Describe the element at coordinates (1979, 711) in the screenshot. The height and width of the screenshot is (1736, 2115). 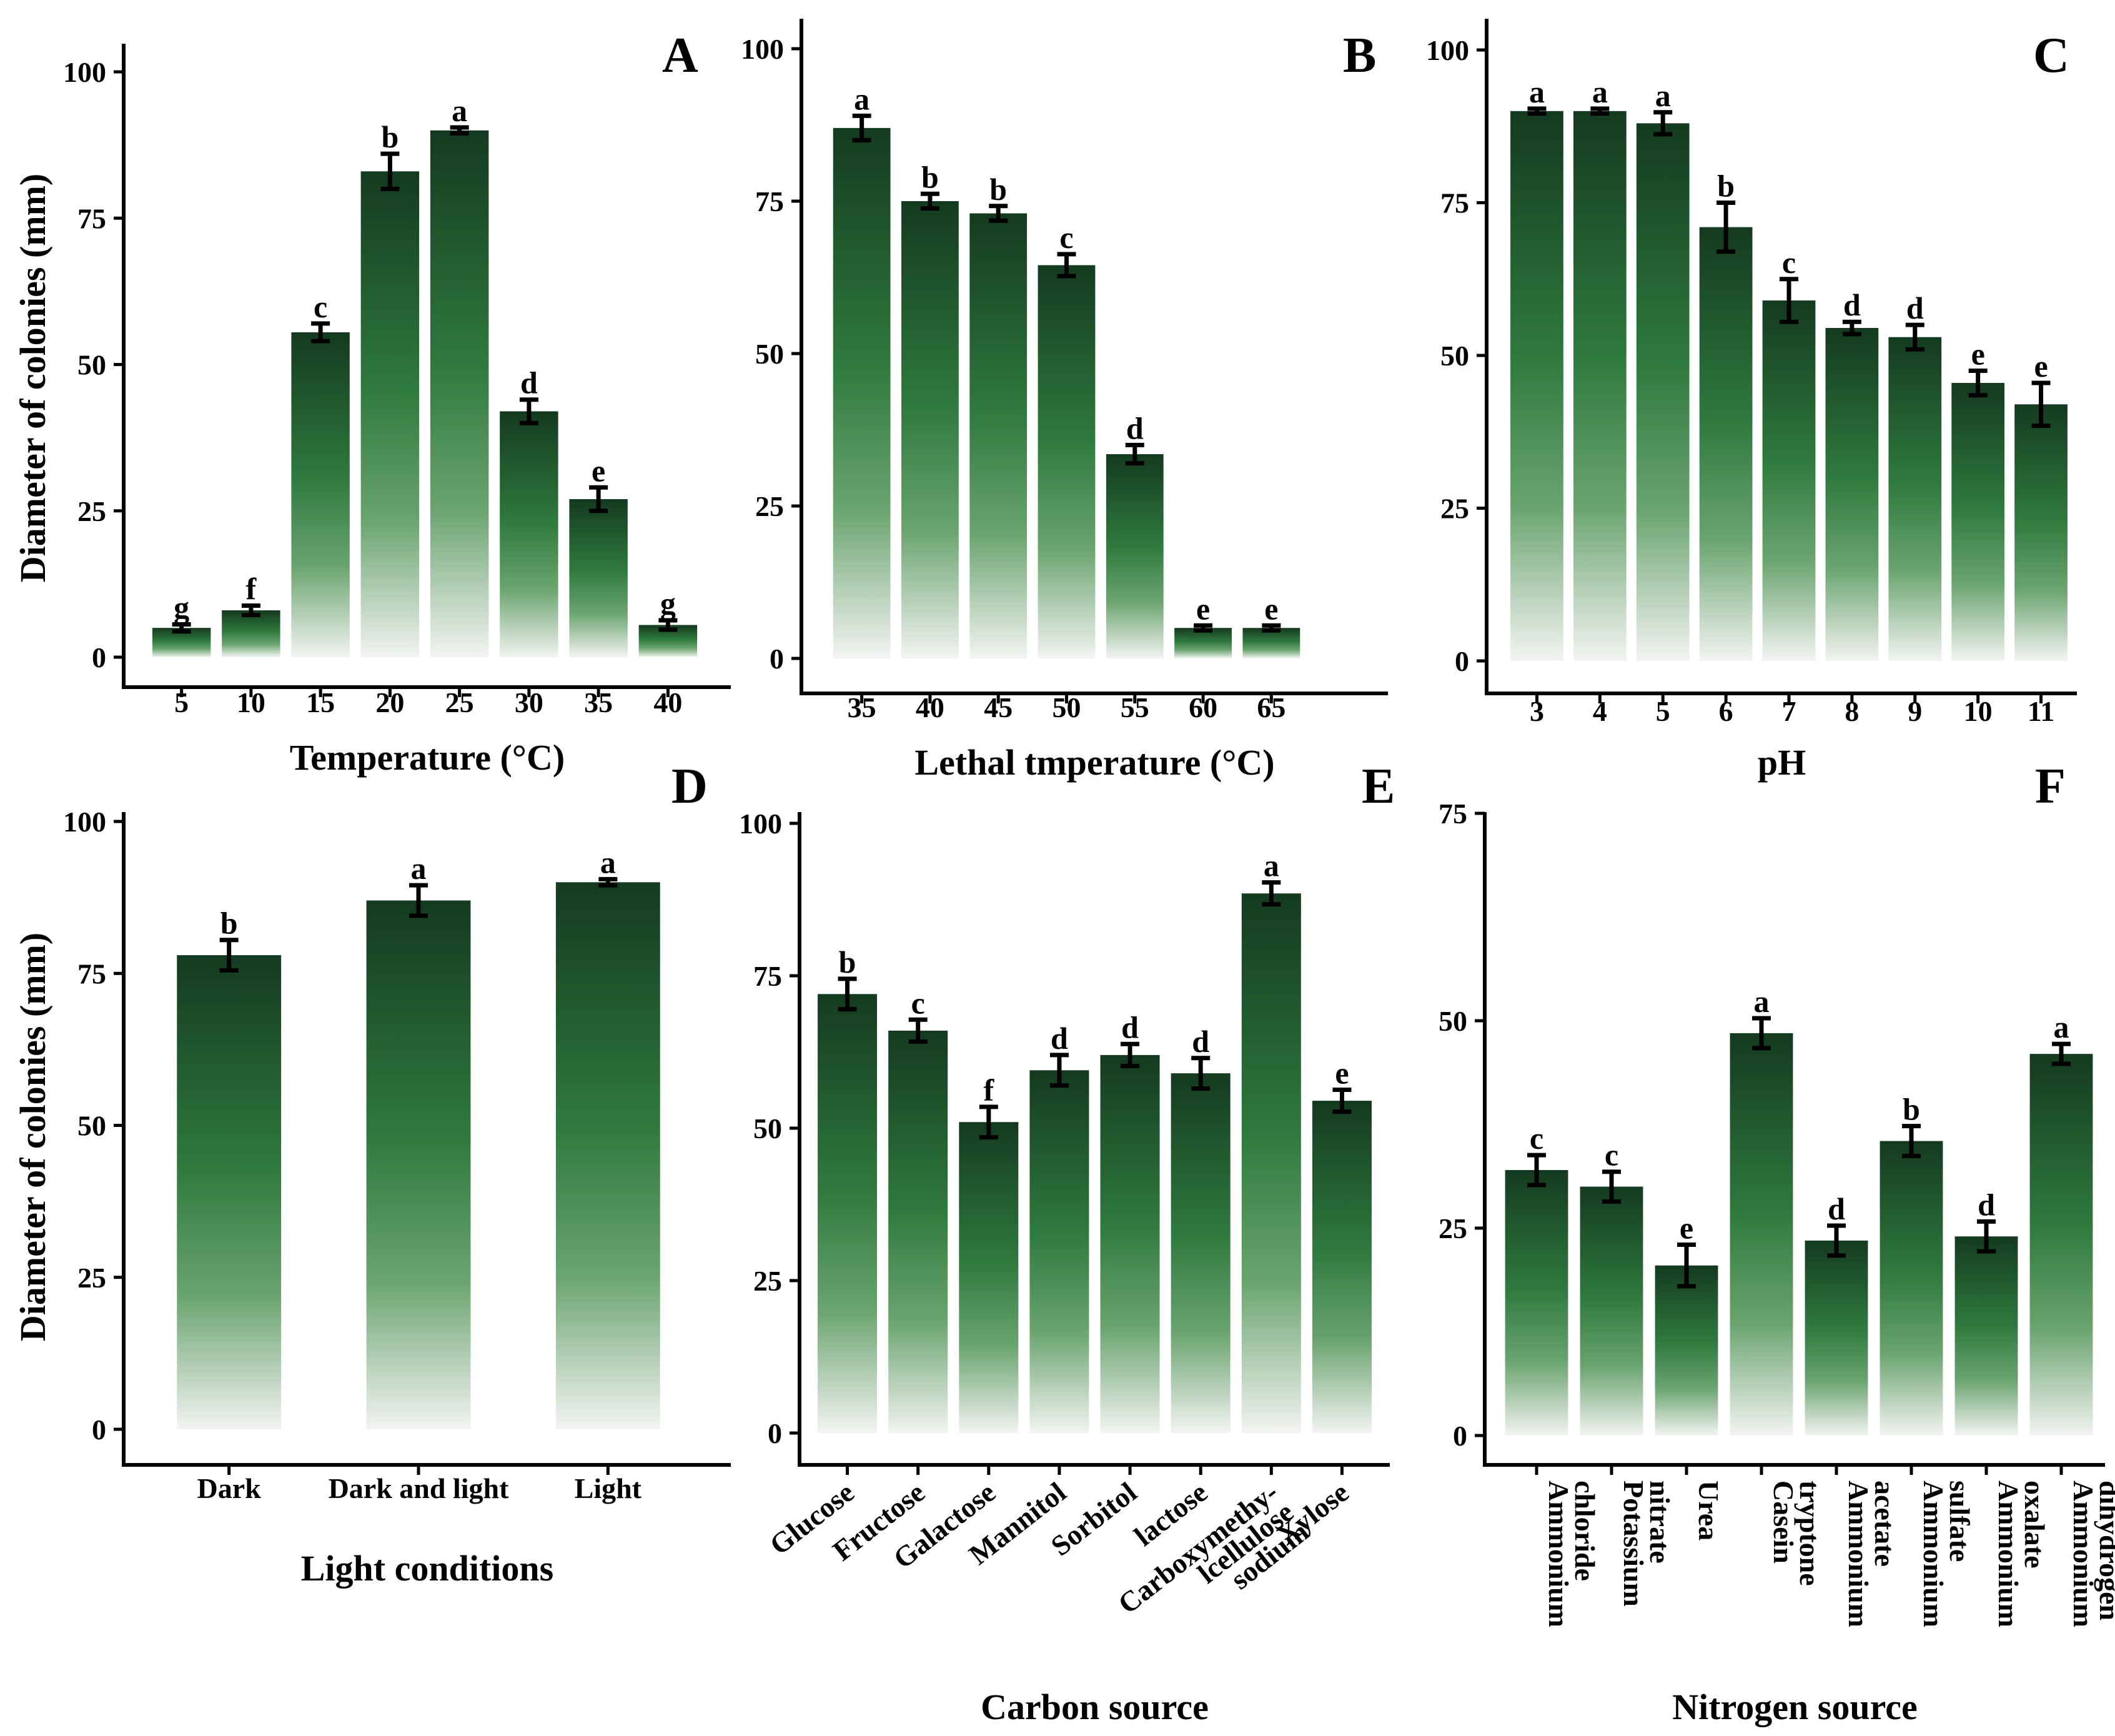
I see `x-tick-label: 10` at that location.